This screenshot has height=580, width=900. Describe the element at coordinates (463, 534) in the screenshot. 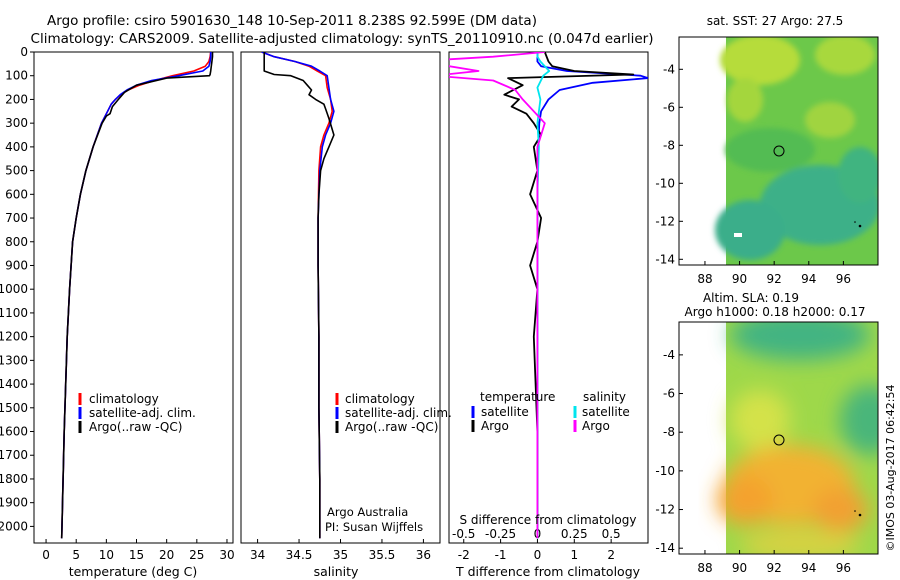

I see `x2-tick-label: -0.5` at that location.